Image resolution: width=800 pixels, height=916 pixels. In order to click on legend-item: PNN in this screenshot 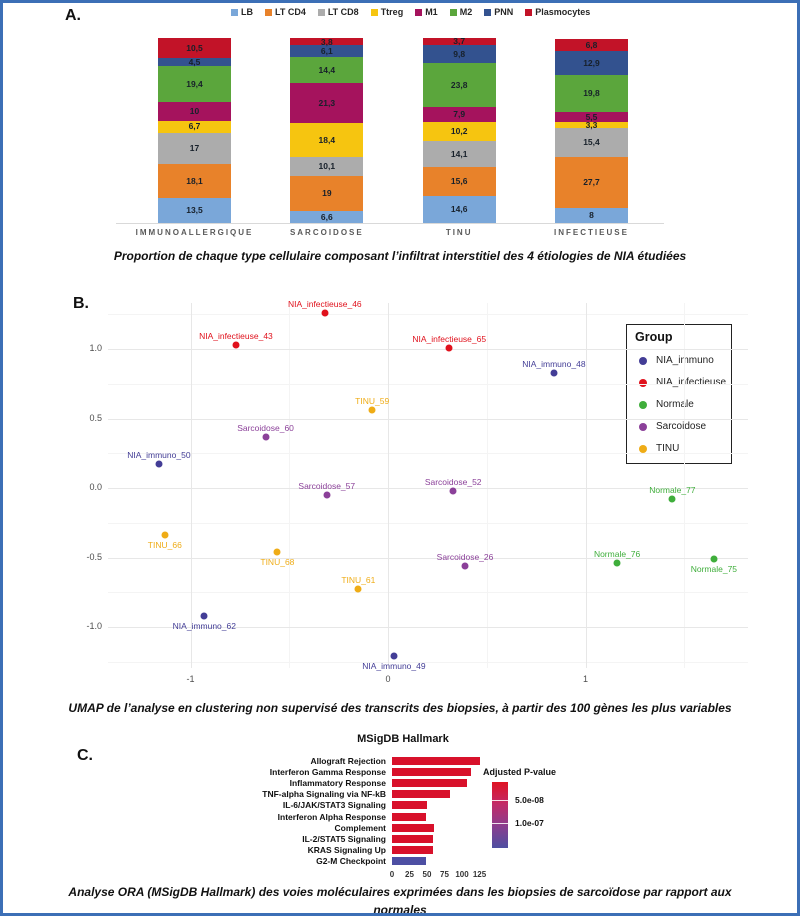, I will do `click(498, 12)`.